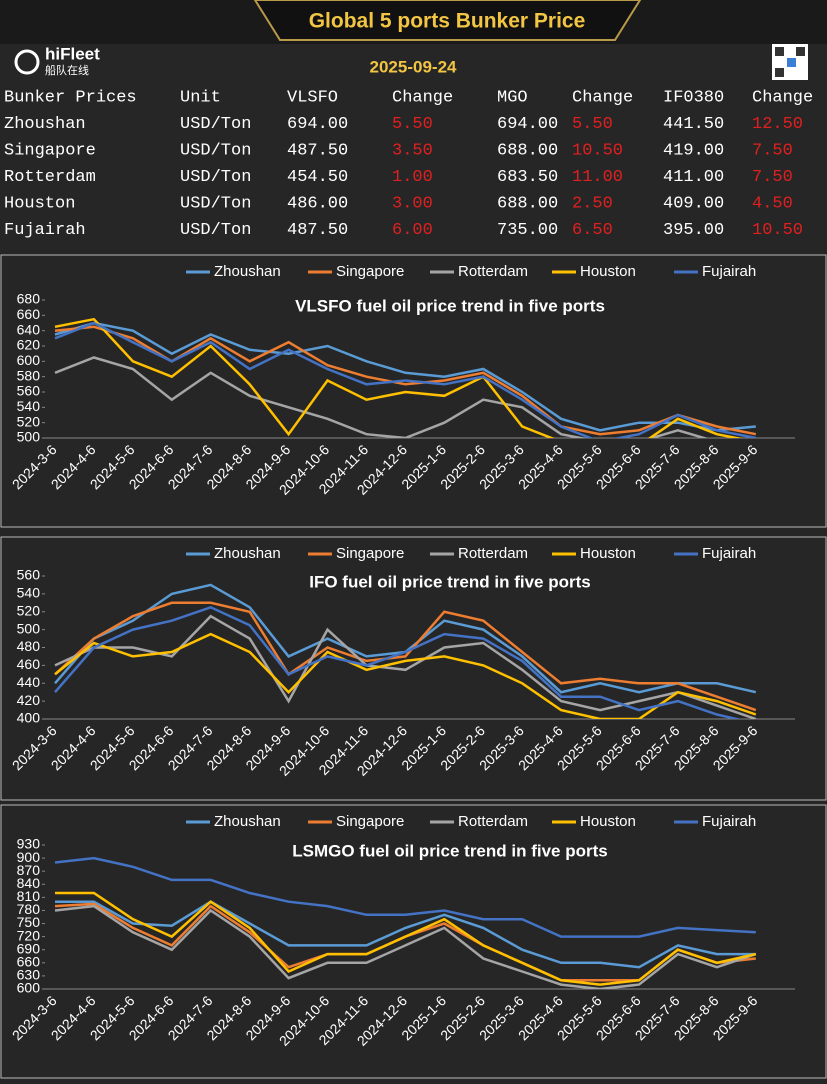 Image resolution: width=827 pixels, height=1084 pixels. Describe the element at coordinates (29, 870) in the screenshot. I see `y-tick-label: 870` at that location.